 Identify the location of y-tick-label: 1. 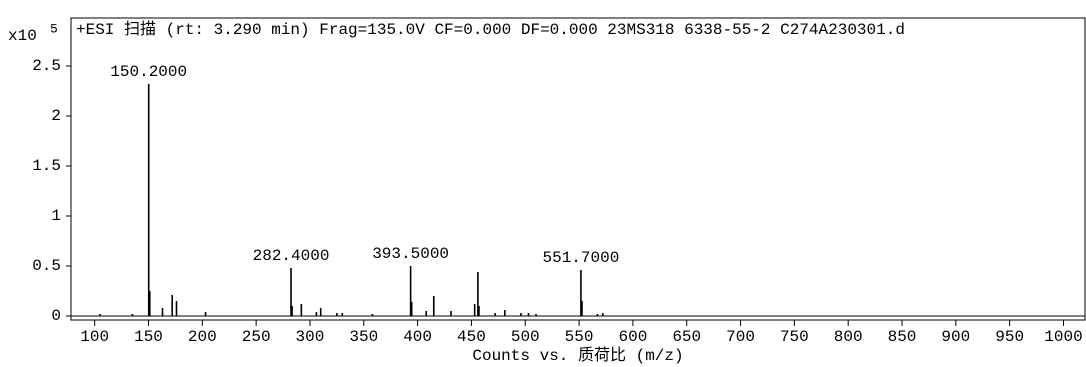
(56, 216).